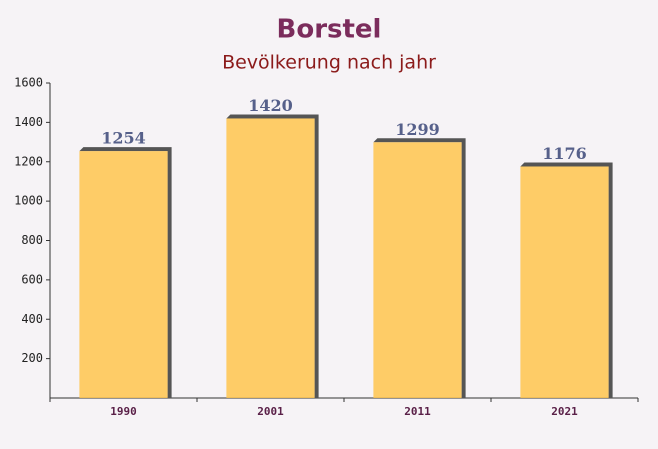 This screenshot has height=449, width=658. What do you see at coordinates (32, 240) in the screenshot?
I see `y-tick-label: 800` at bounding box center [32, 240].